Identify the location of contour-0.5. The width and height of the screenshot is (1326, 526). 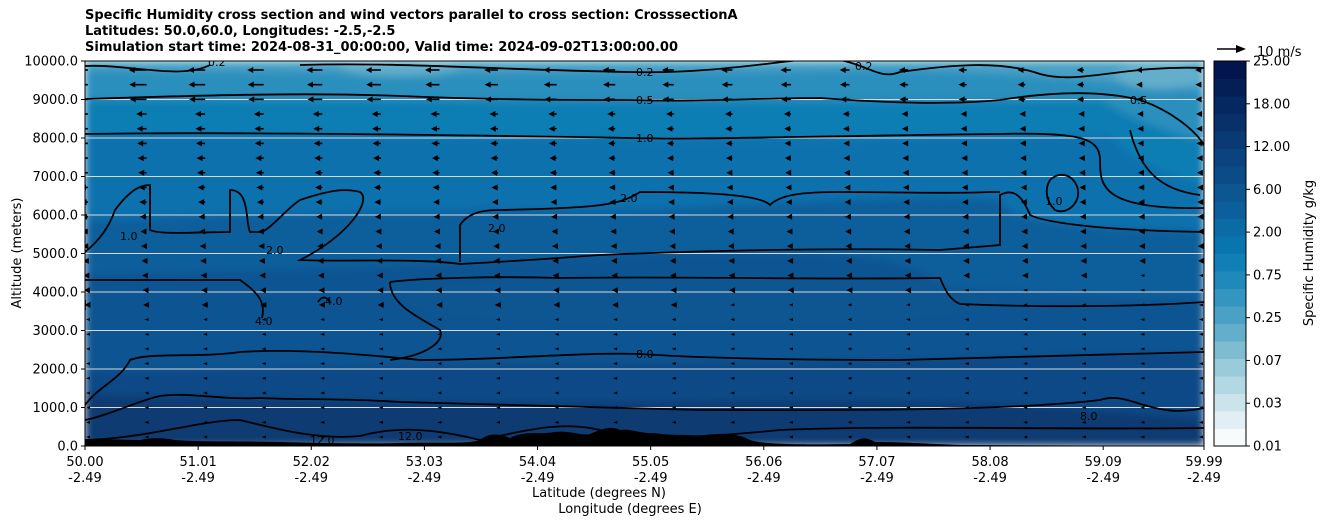
(644, 119).